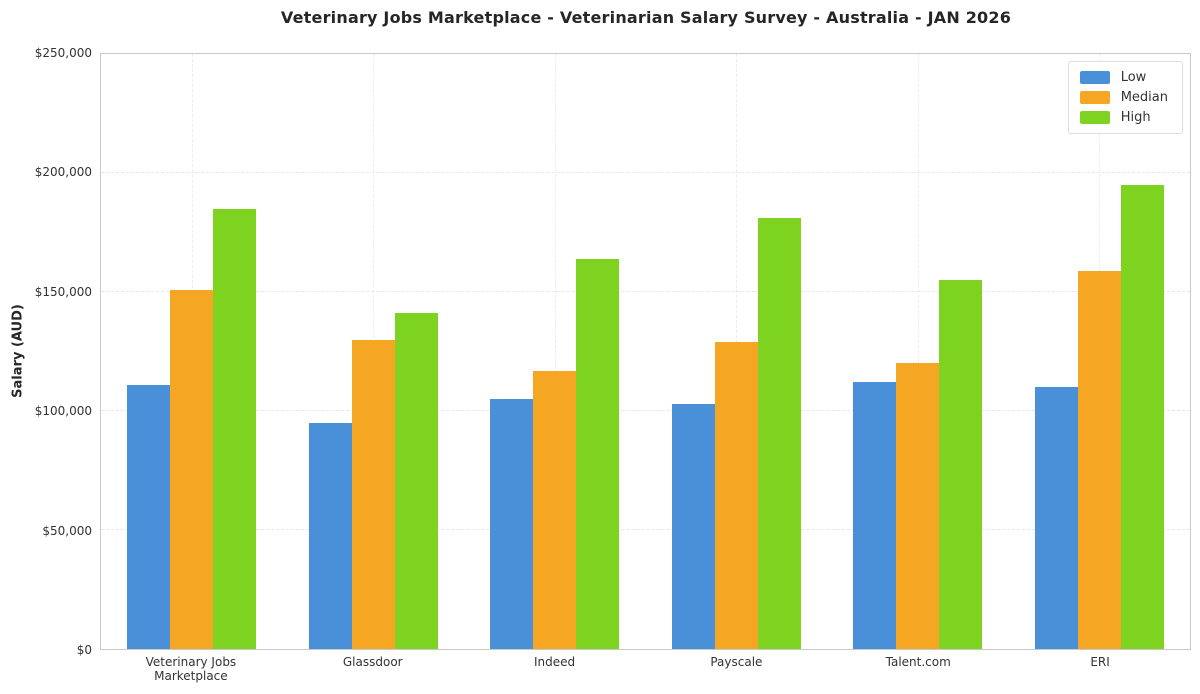 This screenshot has width=1200, height=694. What do you see at coordinates (1135, 117) in the screenshot?
I see `legend-label: High` at bounding box center [1135, 117].